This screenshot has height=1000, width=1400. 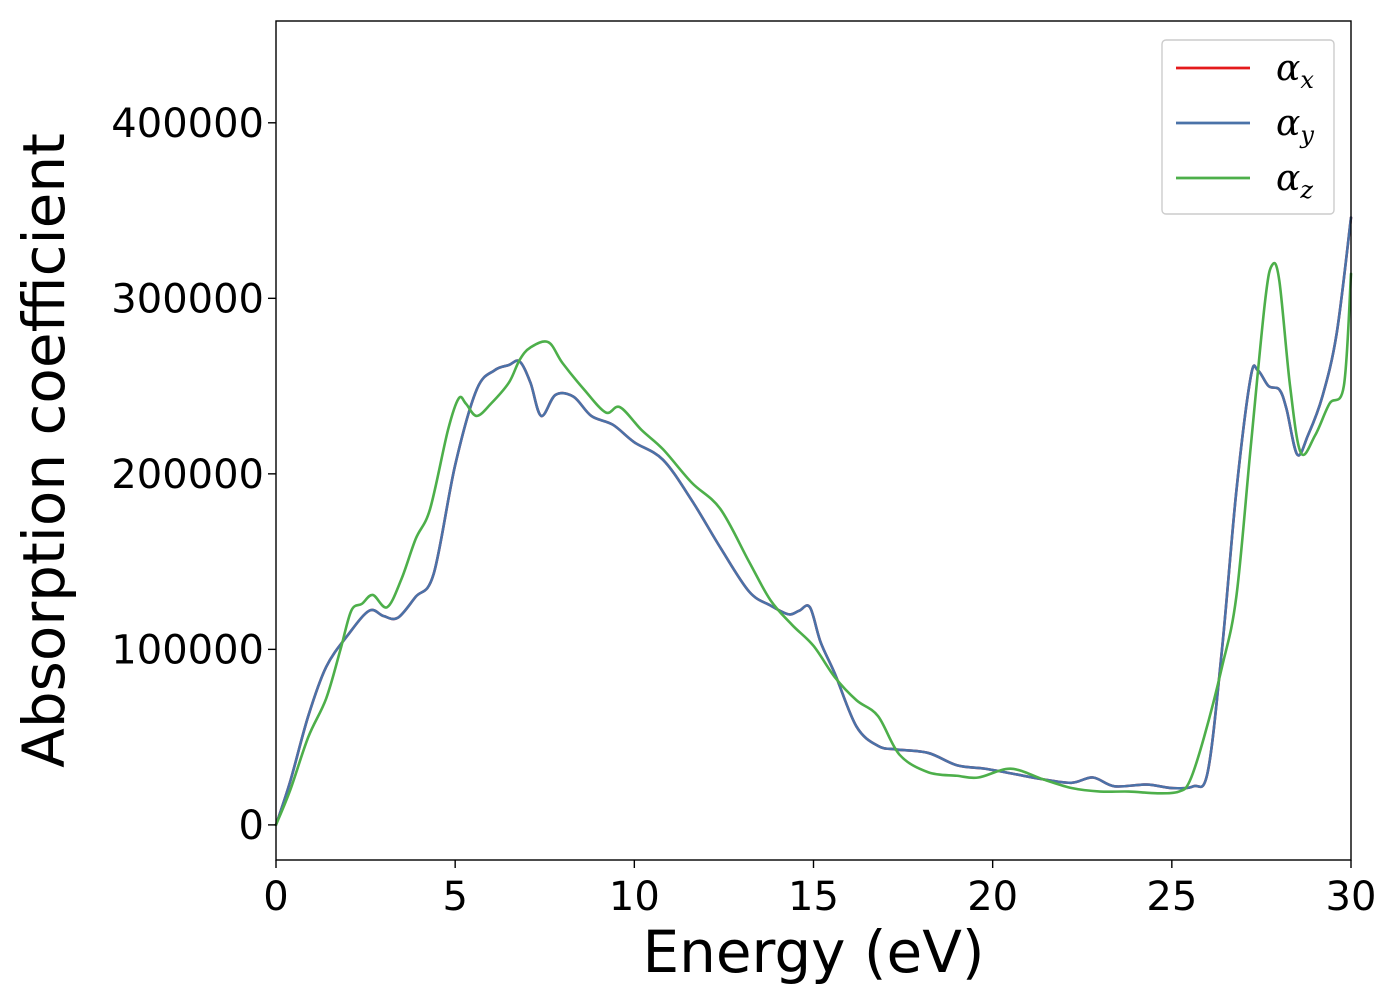 I want to click on legend-box, so click(x=1248, y=127).